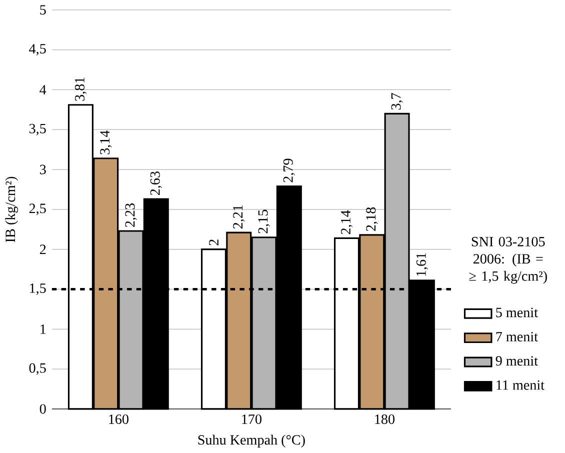 This screenshot has width=565, height=453. What do you see at coordinates (37, 50) in the screenshot?
I see `y-tick-label: 4,5` at bounding box center [37, 50].